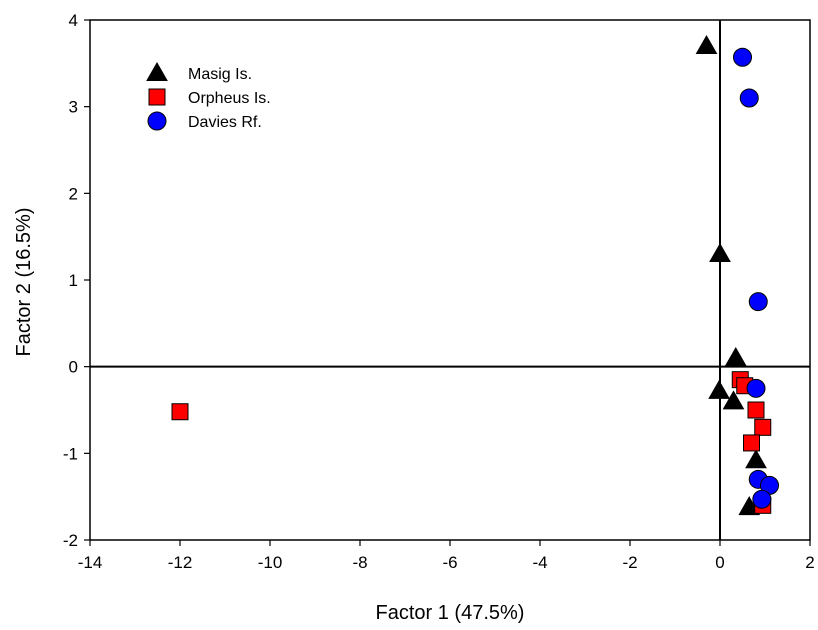 This screenshot has height=630, width=818. What do you see at coordinates (180, 562) in the screenshot?
I see `x-tick-label: -12` at bounding box center [180, 562].